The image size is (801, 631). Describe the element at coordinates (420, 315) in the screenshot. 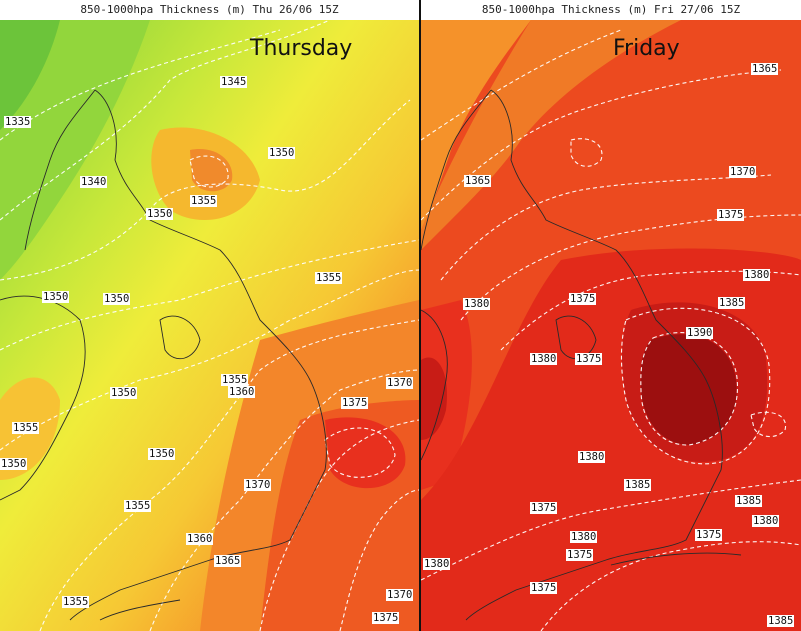

I see `panel-divider` at that location.